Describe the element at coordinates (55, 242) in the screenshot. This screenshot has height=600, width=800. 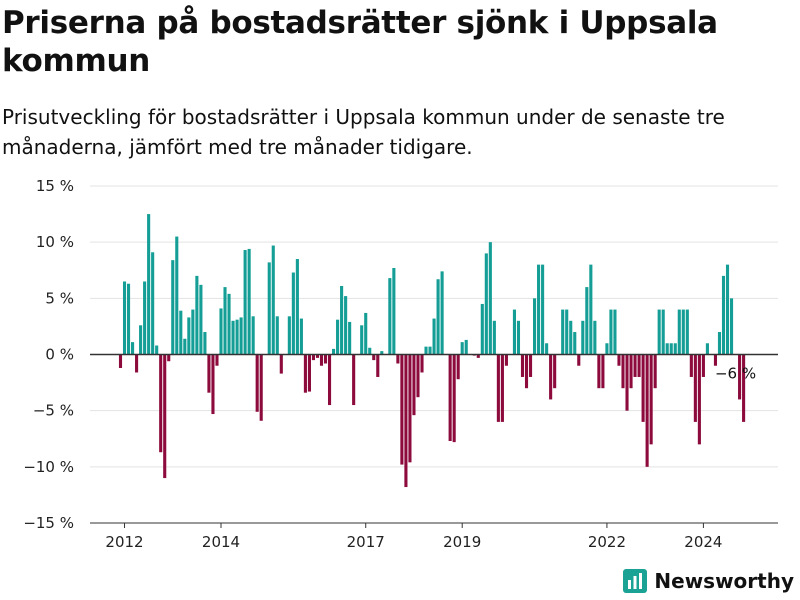
I see `y-tick-label: 10 %` at that location.